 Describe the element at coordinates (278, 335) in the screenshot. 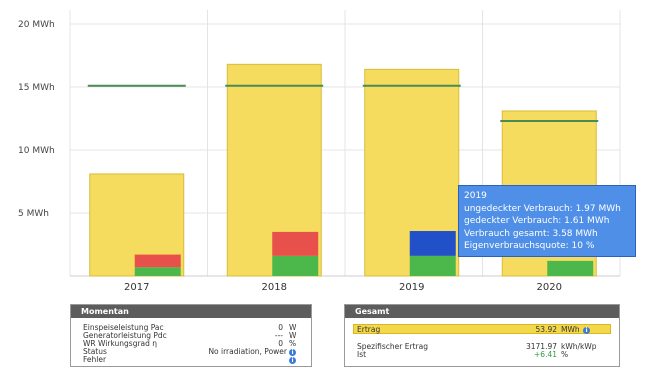

I see `row-value: ---` at that location.